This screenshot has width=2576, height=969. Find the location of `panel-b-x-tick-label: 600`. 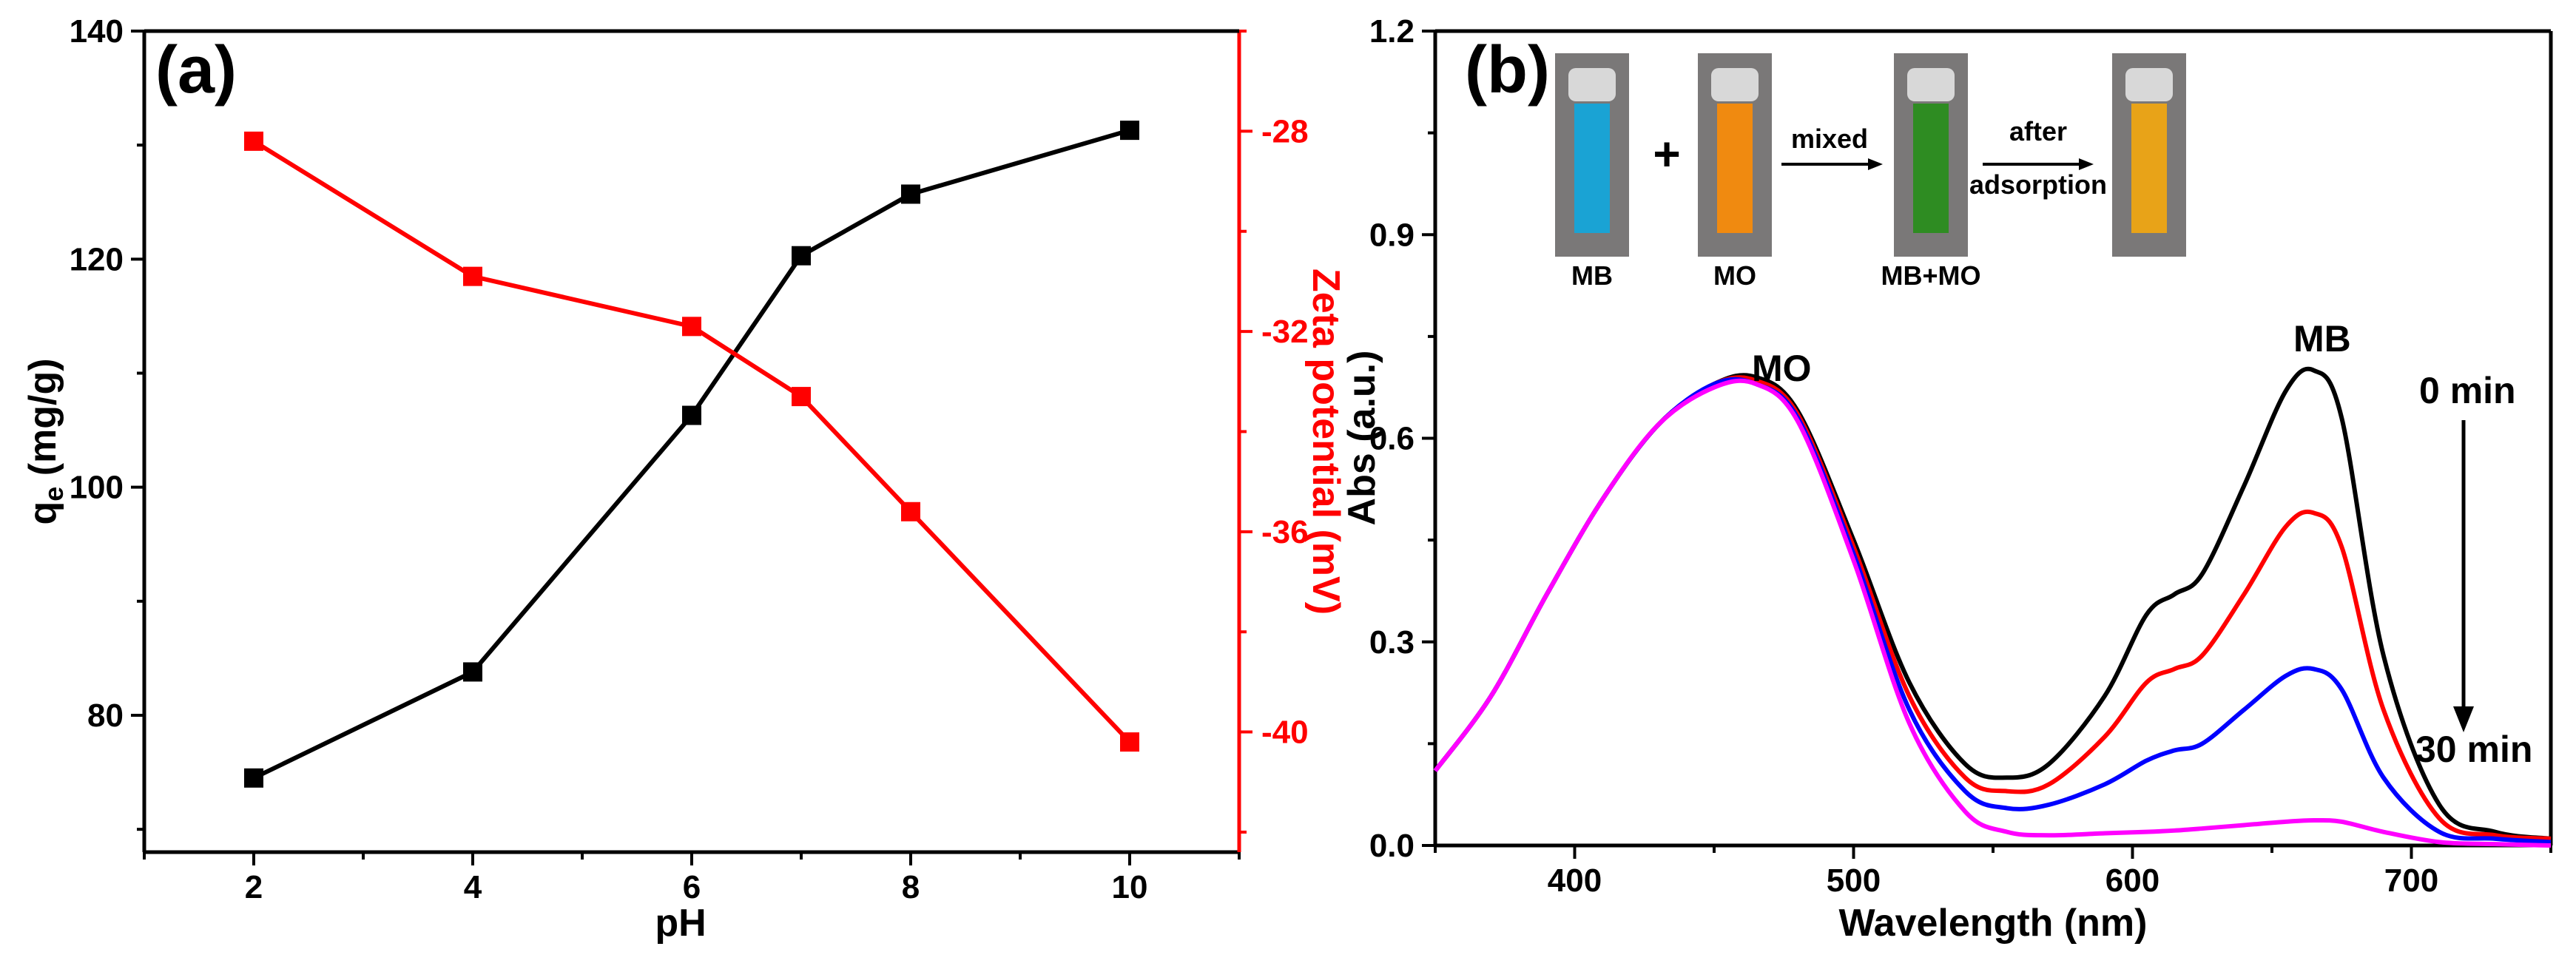

panel-b-x-tick-label: 600 is located at coordinates (2132, 880).